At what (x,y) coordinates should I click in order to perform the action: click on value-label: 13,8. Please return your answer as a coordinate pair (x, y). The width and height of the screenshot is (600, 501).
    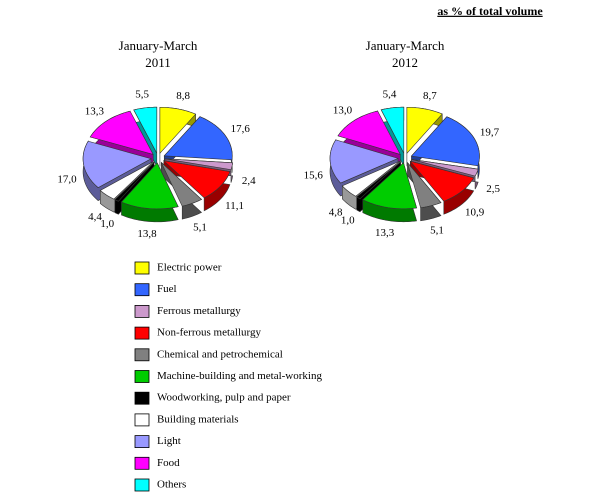
    Looking at the image, I should click on (147, 234).